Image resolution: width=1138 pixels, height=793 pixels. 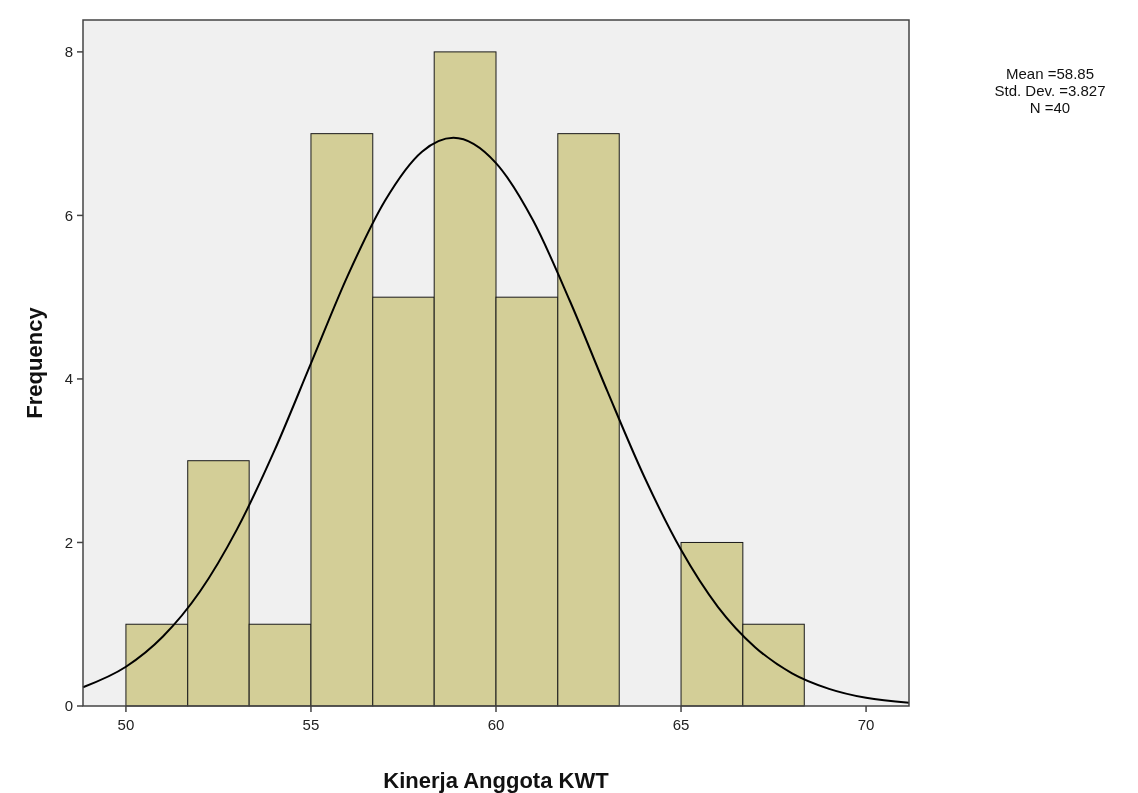 What do you see at coordinates (126, 724) in the screenshot?
I see `x-tick-label: 50` at bounding box center [126, 724].